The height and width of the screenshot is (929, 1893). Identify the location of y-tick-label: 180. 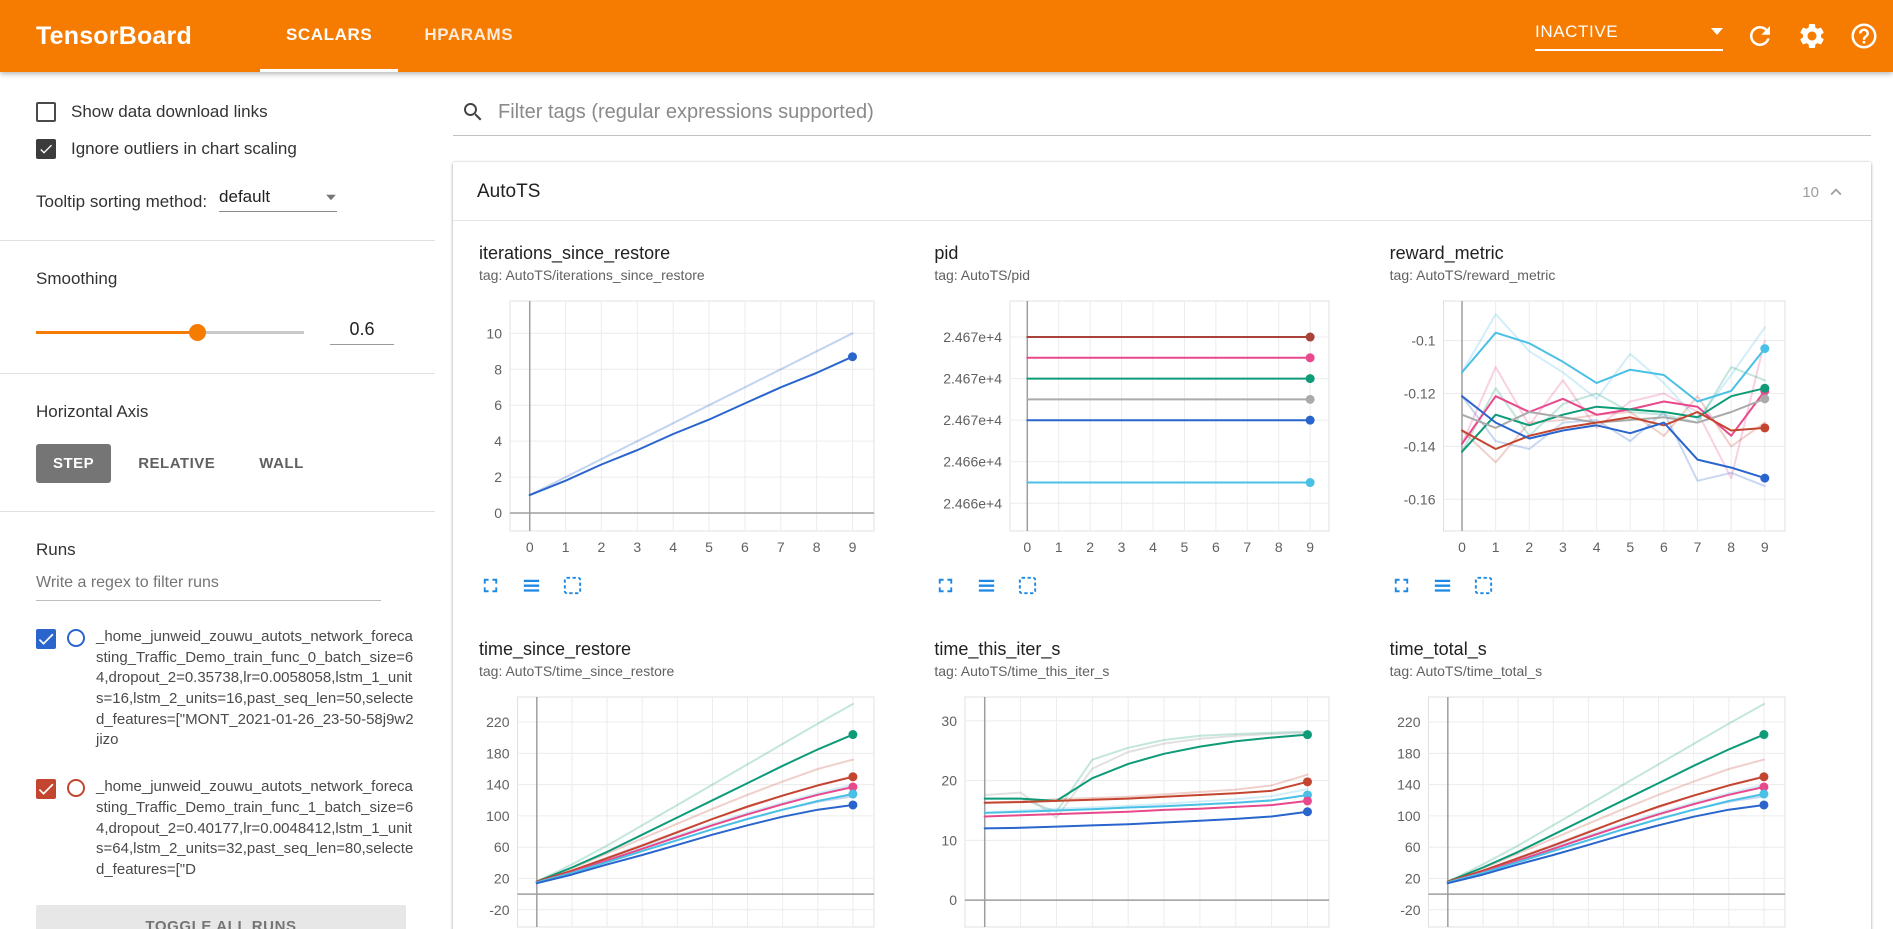
(498, 753).